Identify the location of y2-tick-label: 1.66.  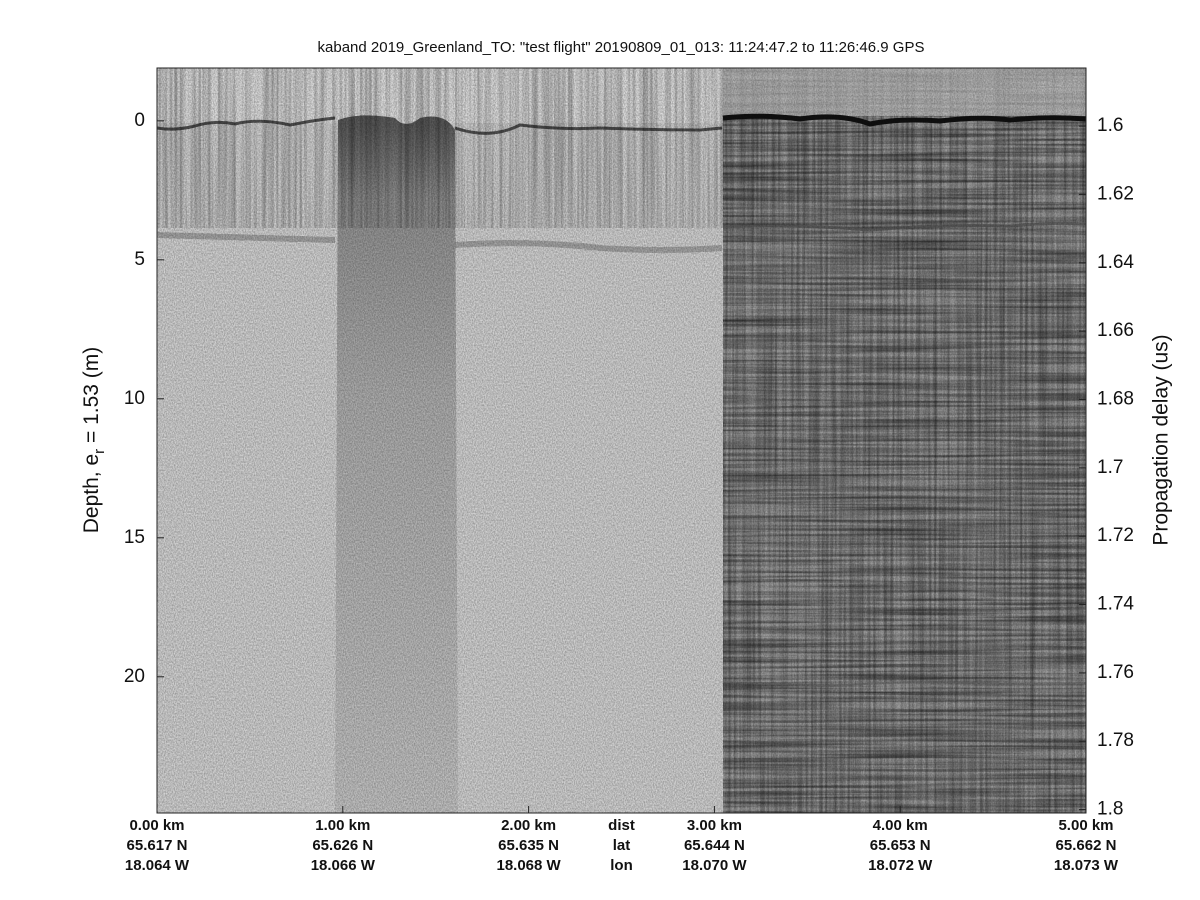
(1115, 330).